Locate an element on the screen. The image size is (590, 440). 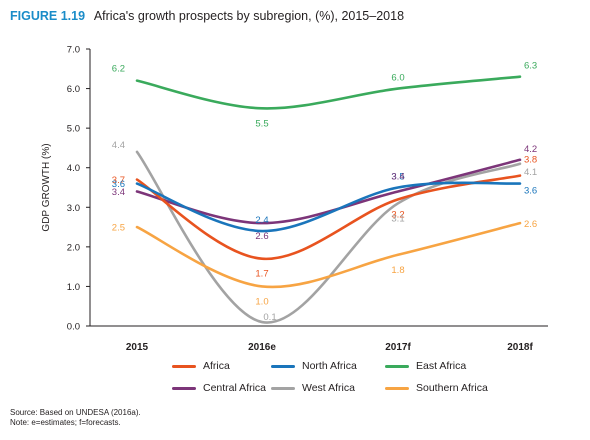
y-tick-label: 2.0 is located at coordinates (73, 247).